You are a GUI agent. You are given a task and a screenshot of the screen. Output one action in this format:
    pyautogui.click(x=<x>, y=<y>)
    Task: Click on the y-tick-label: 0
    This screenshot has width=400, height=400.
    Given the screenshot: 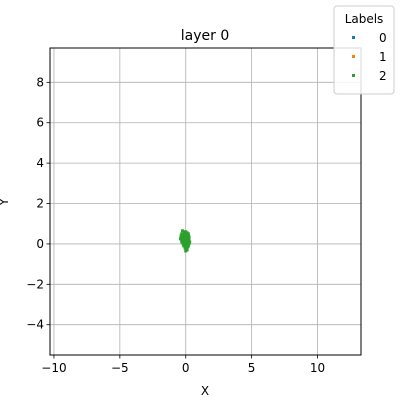 What is the action you would take?
    pyautogui.click(x=40, y=244)
    